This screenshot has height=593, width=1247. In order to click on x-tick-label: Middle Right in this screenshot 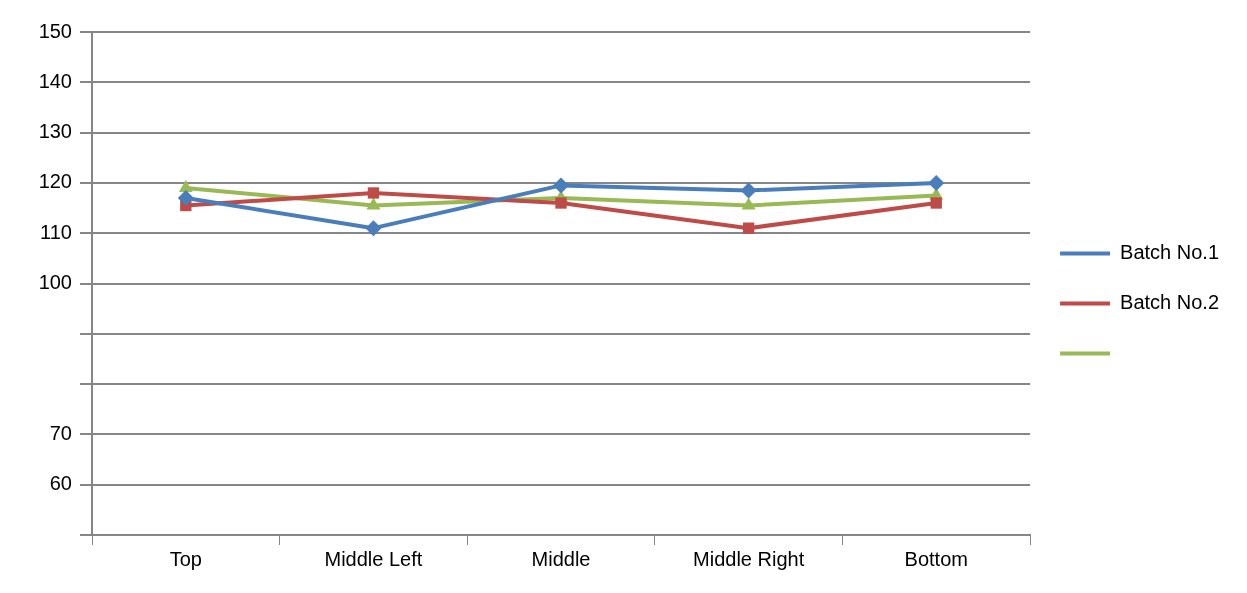, I will do `click(749, 558)`.